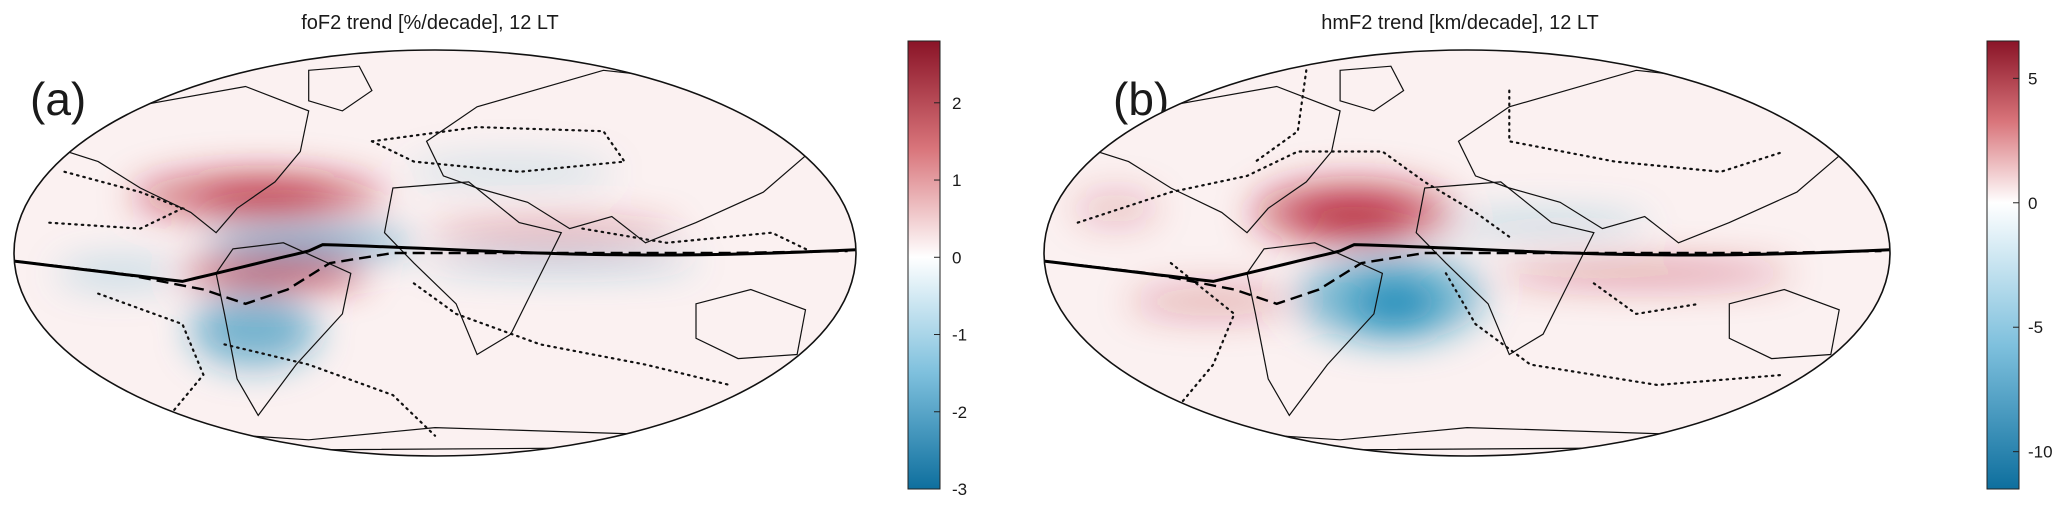 Image resolution: width=2067 pixels, height=506 pixels. What do you see at coordinates (959, 335) in the screenshot?
I see `colorbar-tick-label: -1` at bounding box center [959, 335].